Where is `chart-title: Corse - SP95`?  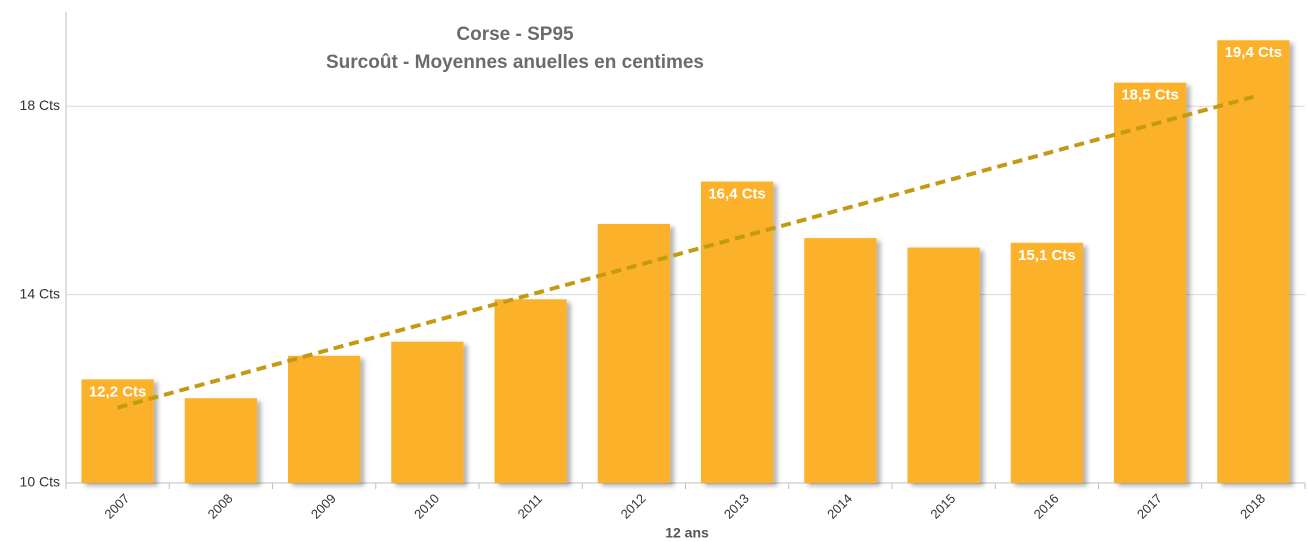 chart-title: Corse - SP95 is located at coordinates (515, 34).